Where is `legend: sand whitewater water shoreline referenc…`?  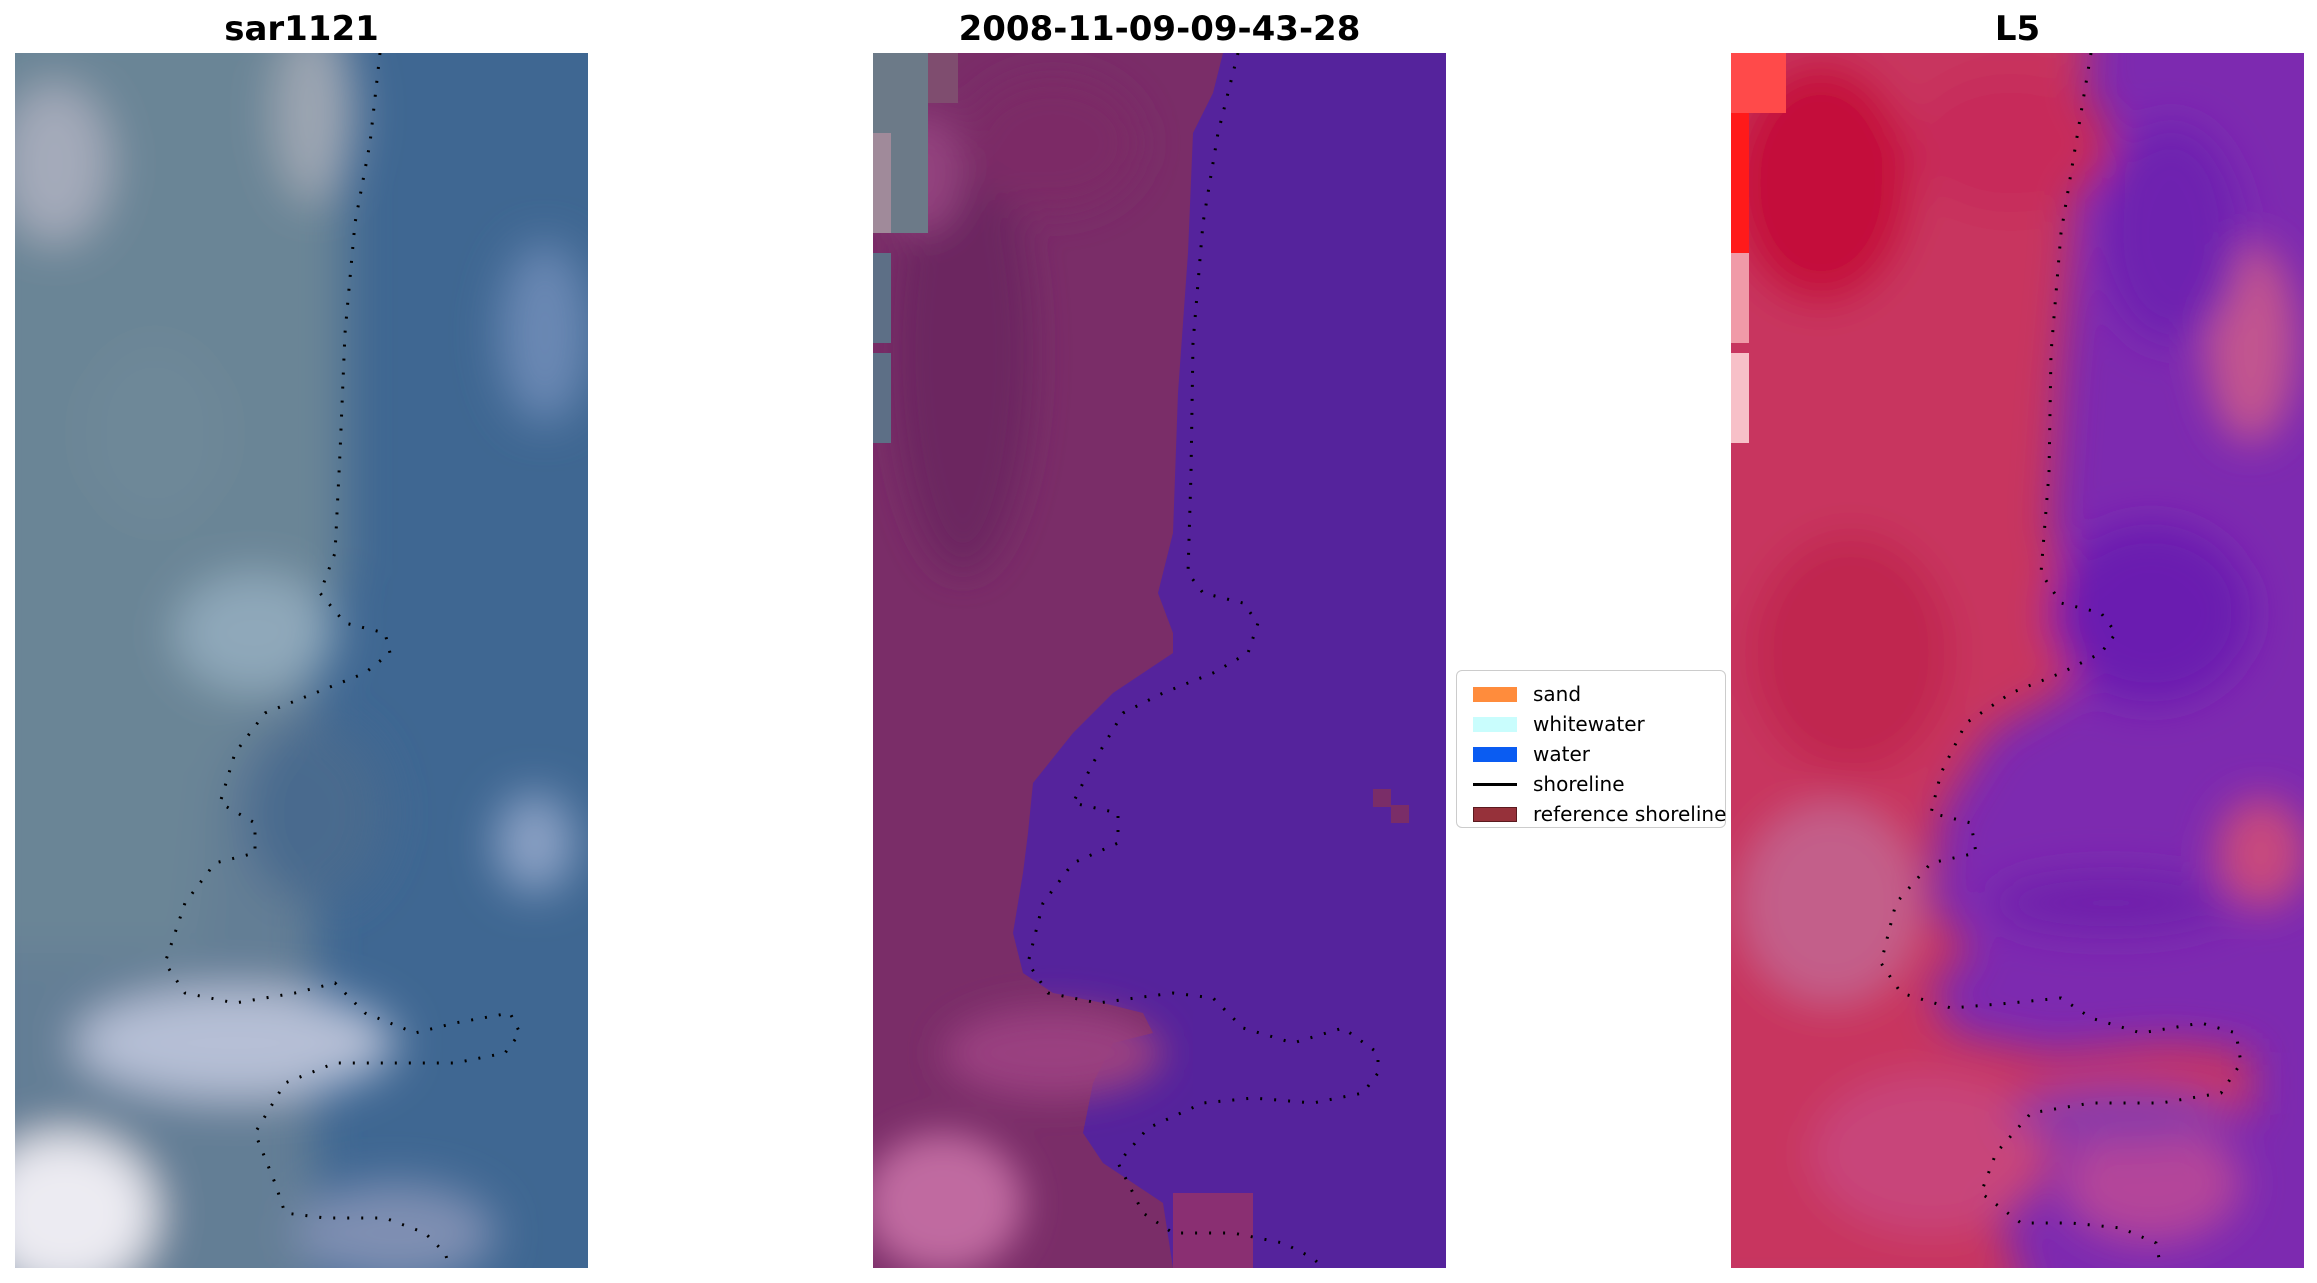
legend: sand whitewater water shoreline referenc… is located at coordinates (1591, 749).